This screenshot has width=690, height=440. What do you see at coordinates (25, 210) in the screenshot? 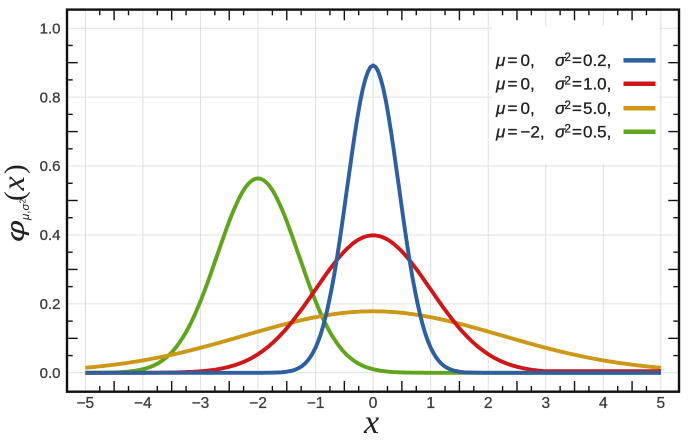
I see `svg-text: μ,σ2` at bounding box center [25, 210].